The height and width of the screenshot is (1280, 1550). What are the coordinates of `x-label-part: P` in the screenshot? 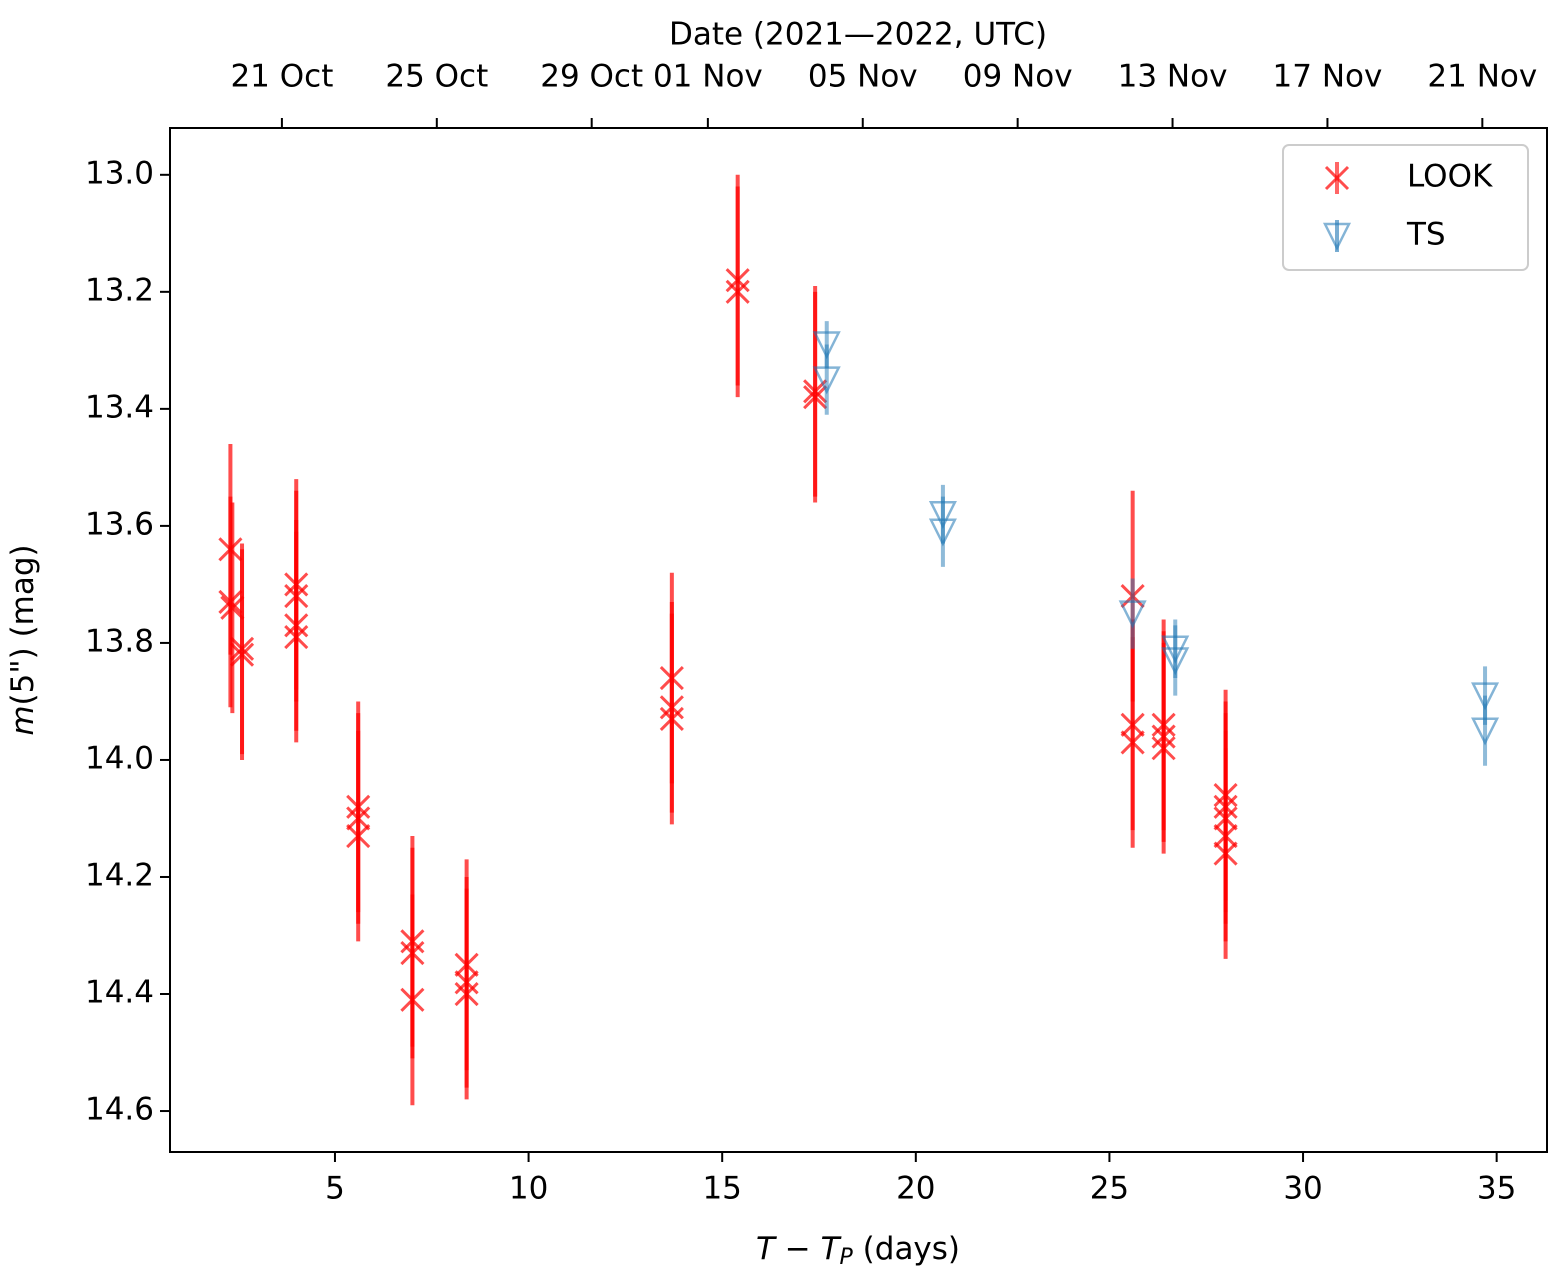 It's located at (847, 1257).